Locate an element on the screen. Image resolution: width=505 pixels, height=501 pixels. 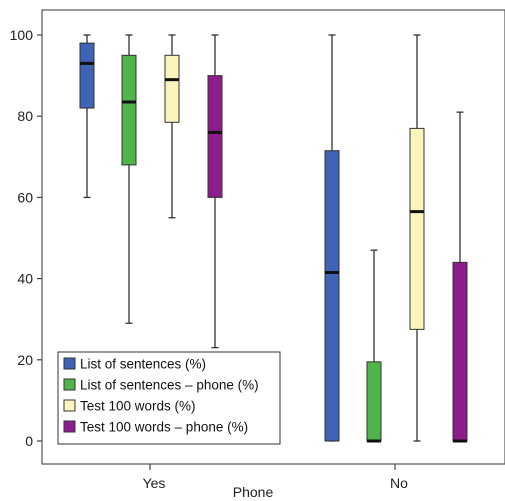
box-s4-no is located at coordinates (460, 277).